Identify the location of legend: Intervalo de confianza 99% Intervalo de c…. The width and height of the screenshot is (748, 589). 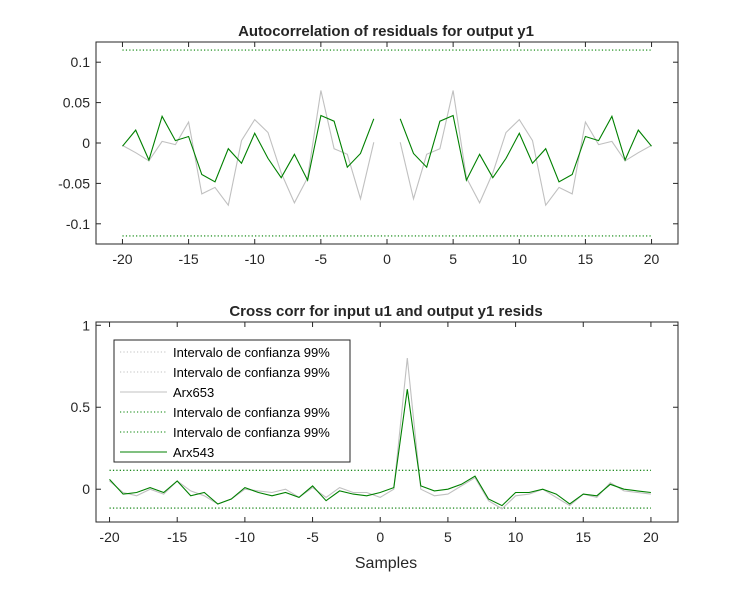
(232, 401).